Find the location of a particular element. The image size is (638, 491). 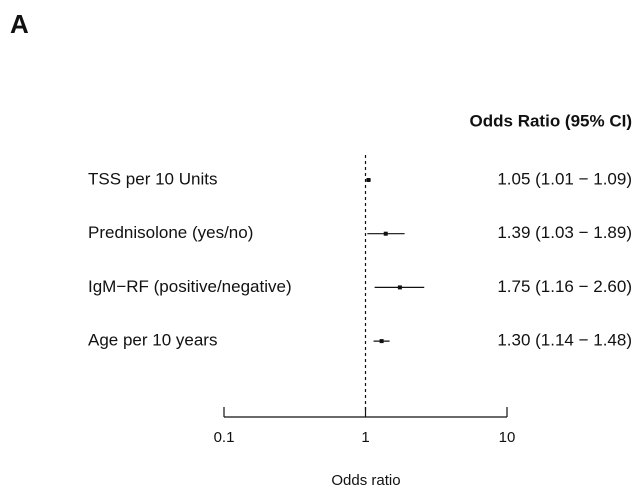

row-label: Prednisolone (yes/no) is located at coordinates (170, 232).